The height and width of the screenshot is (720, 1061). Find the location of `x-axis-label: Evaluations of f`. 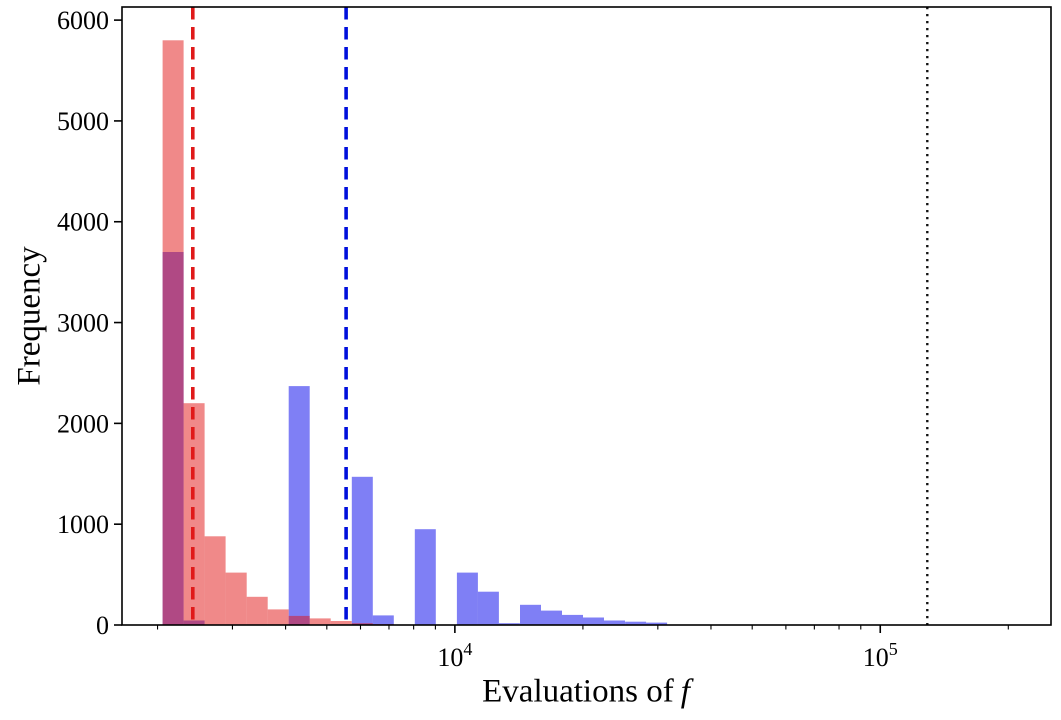

x-axis-label: Evaluations of f is located at coordinates (586, 692).